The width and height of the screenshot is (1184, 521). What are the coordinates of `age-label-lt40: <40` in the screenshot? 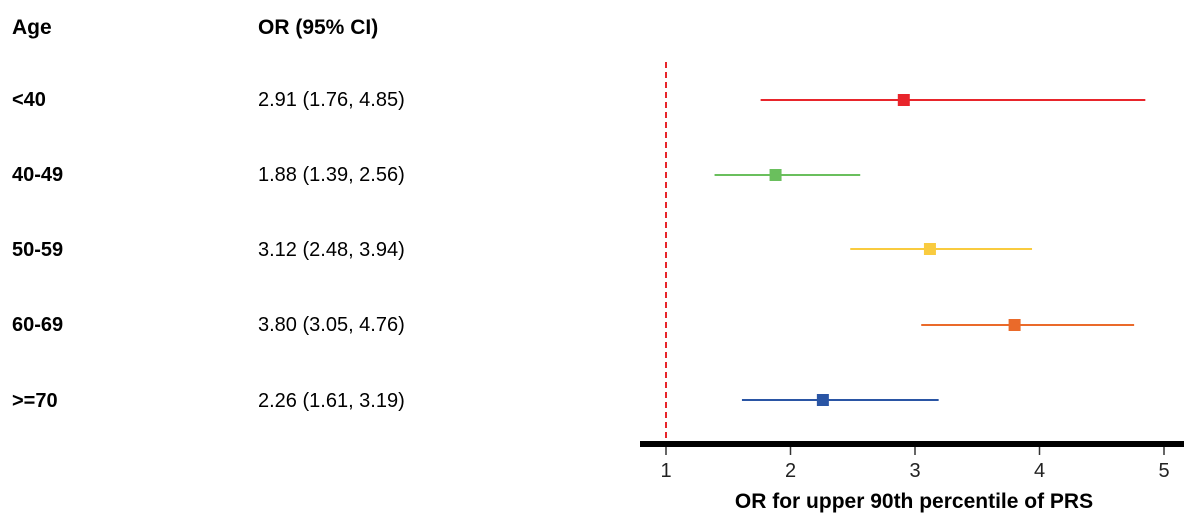 It's located at (29, 100).